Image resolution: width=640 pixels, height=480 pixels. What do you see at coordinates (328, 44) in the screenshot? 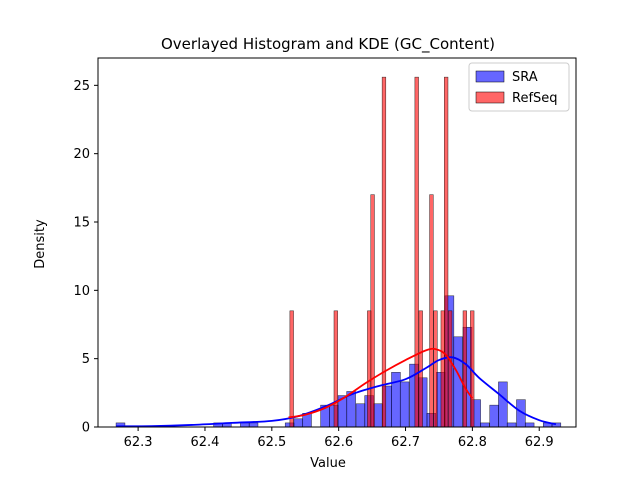
I see `chart-title: Overlayed Histogram and KDE (GC_Content)` at bounding box center [328, 44].